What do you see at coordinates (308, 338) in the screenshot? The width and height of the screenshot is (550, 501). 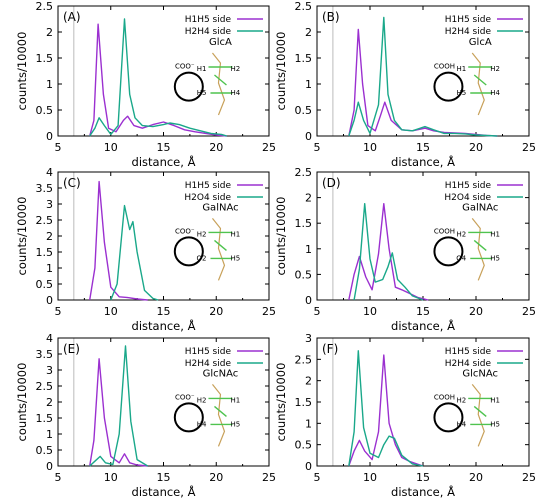 I see `y-tick-label: 3` at bounding box center [308, 338].